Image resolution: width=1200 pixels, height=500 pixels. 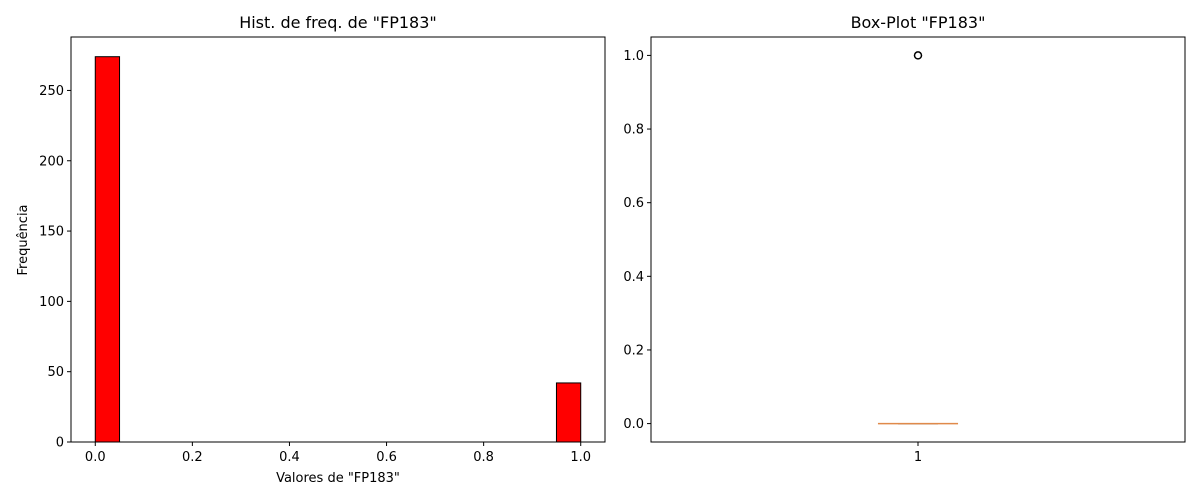 What do you see at coordinates (55, 372) in the screenshot?
I see `histogram-y-tick-label: 50` at bounding box center [55, 372].